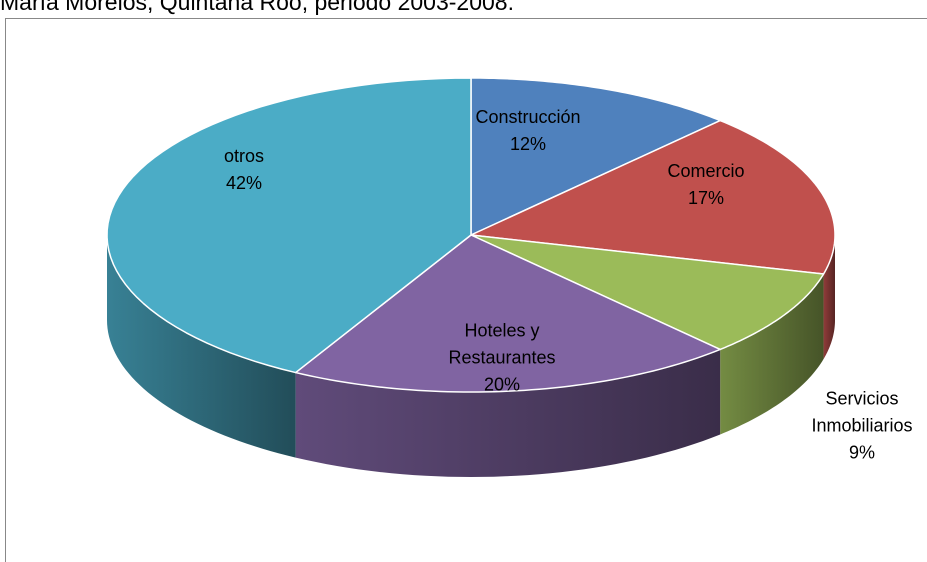  I want to click on category-label: otros, so click(244, 156).